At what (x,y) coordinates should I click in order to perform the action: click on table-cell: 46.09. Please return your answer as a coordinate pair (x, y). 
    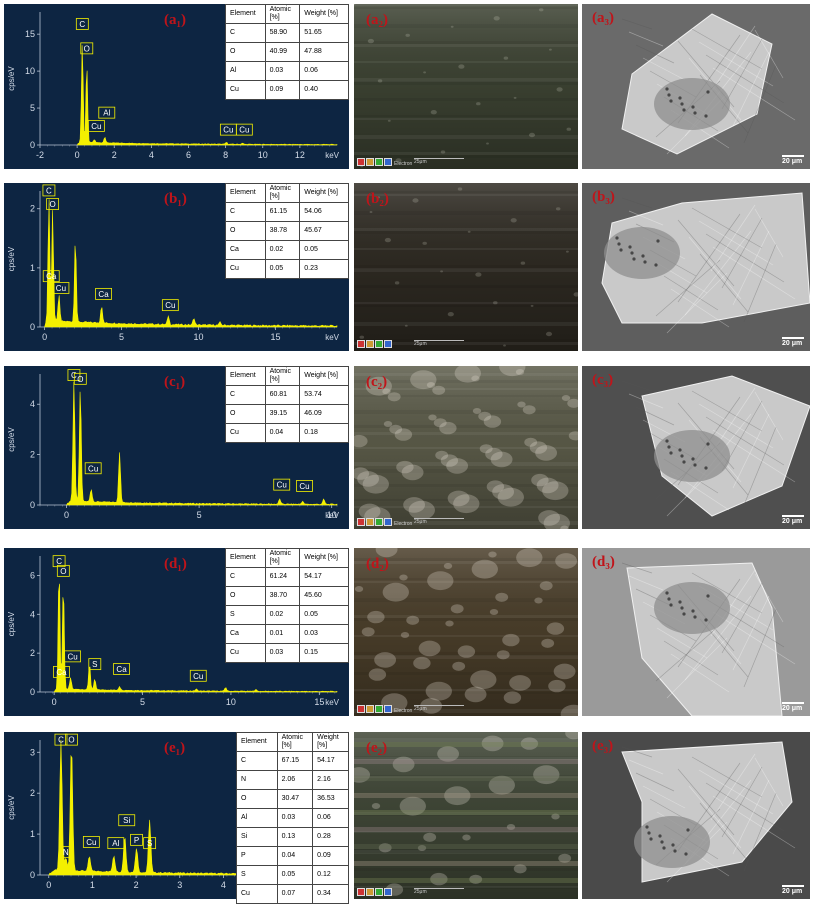
    Looking at the image, I should click on (324, 414).